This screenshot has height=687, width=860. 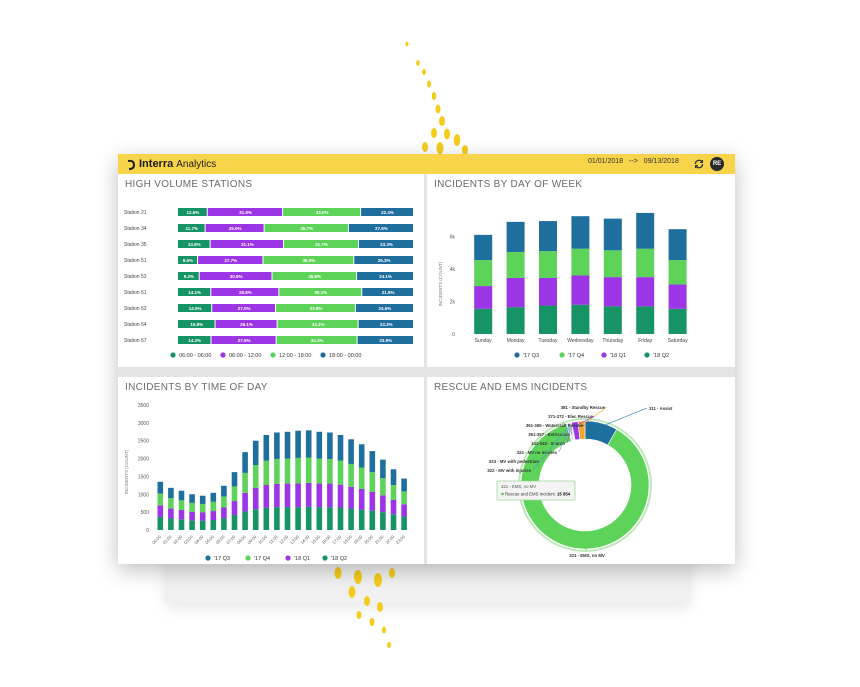 I want to click on date-range-picker: 01/01/2018 --> 09/13/2018, so click(x=633, y=161).